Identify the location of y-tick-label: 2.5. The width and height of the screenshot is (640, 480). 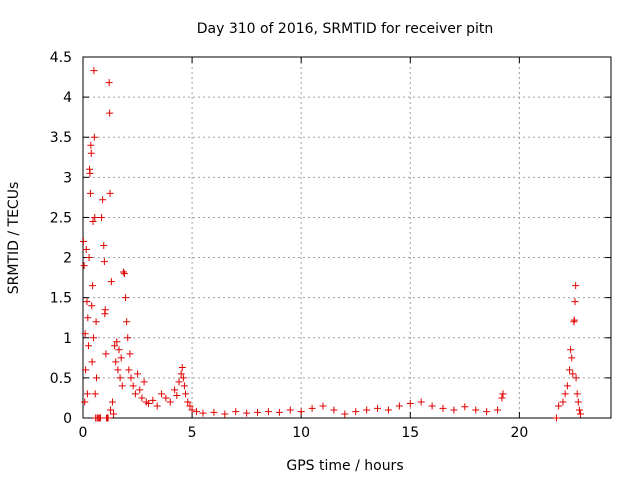
(61, 218).